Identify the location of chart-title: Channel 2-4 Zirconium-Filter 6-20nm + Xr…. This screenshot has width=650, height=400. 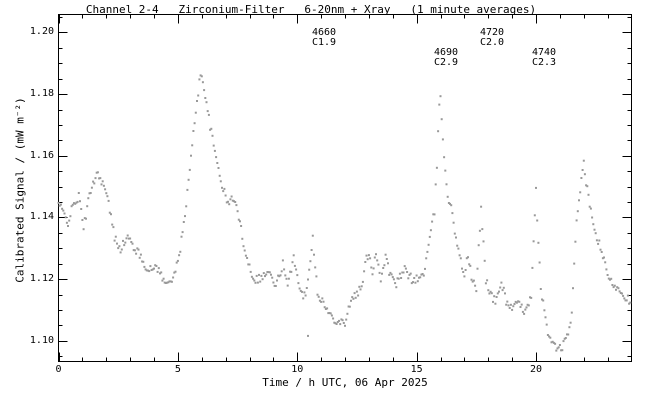
(311, 9).